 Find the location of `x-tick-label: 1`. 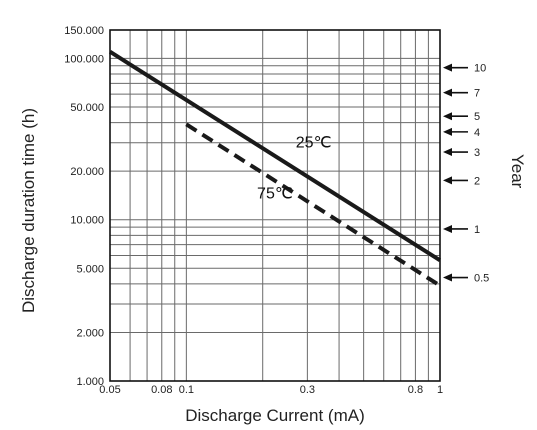

x-tick-label: 1 is located at coordinates (440, 390).